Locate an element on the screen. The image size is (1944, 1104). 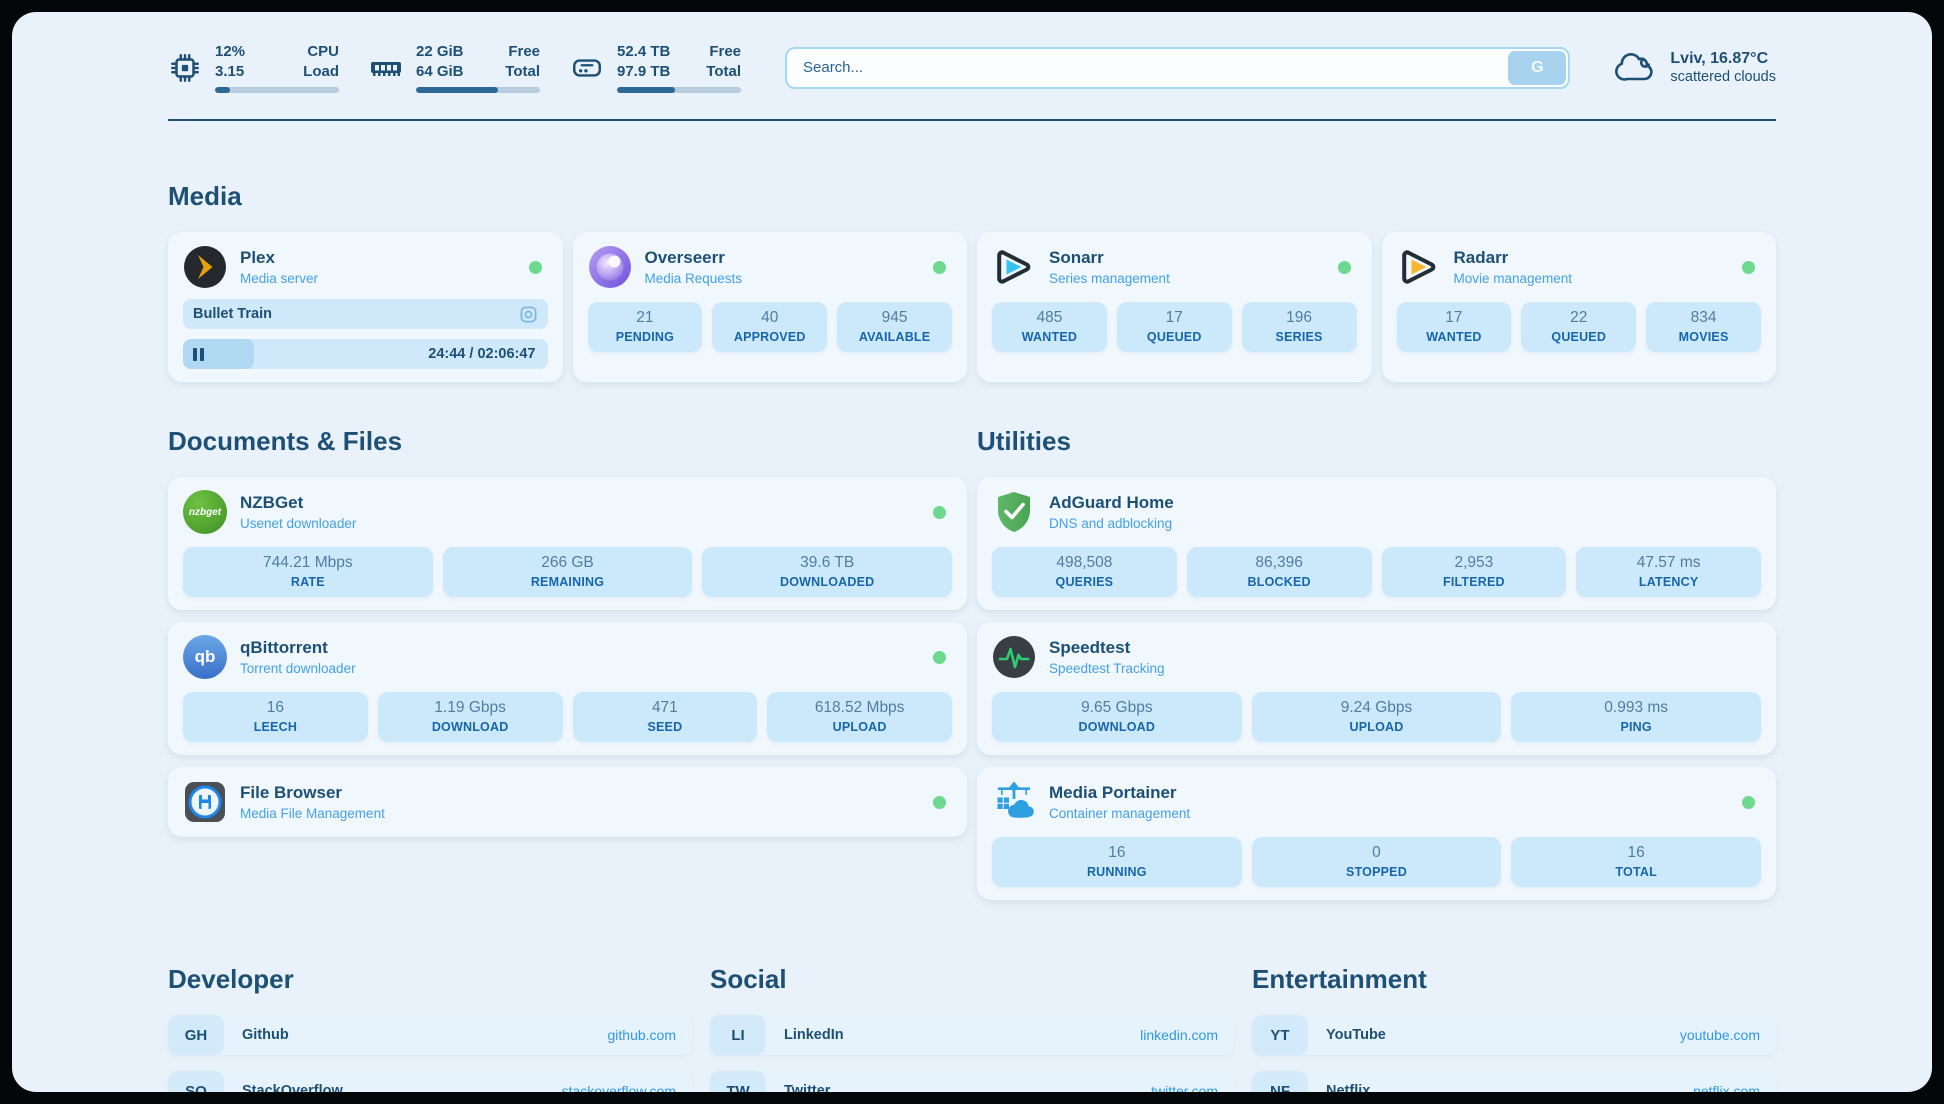
weather-condition: scattered clouds is located at coordinates (1723, 77).